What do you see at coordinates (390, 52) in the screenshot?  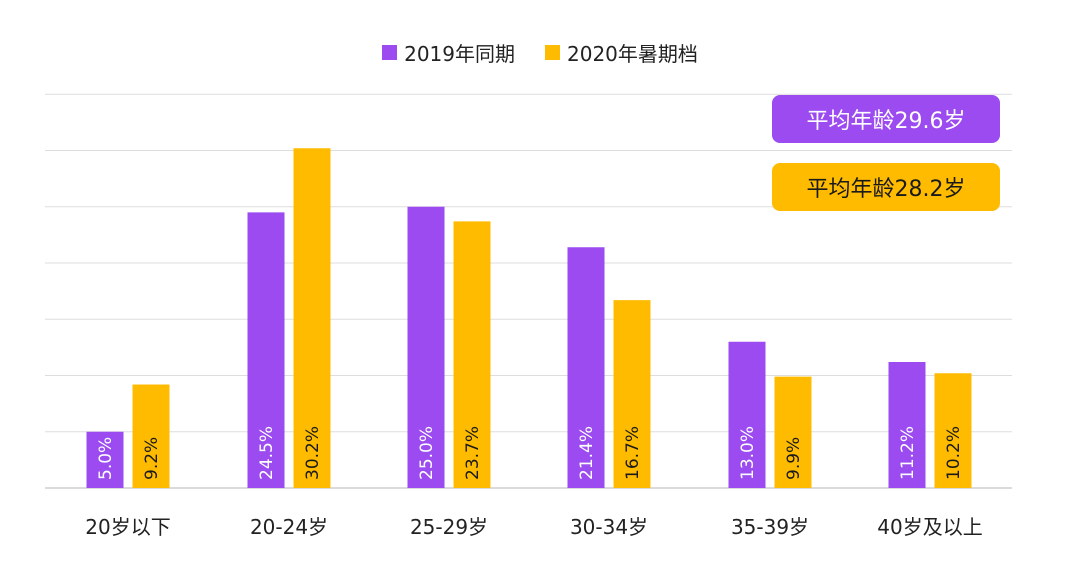 I see `legend-swatch-2019` at bounding box center [390, 52].